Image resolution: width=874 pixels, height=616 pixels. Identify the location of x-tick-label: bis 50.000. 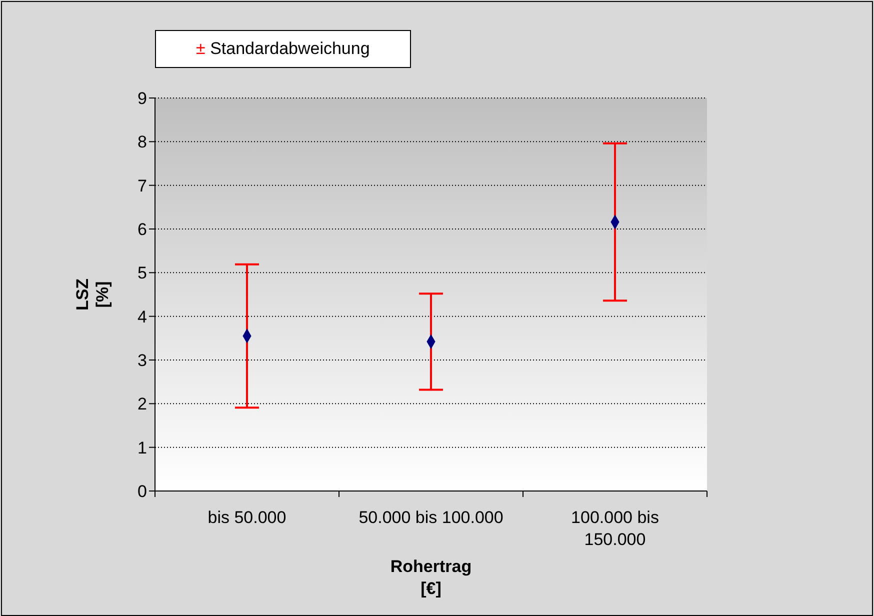
(247, 517).